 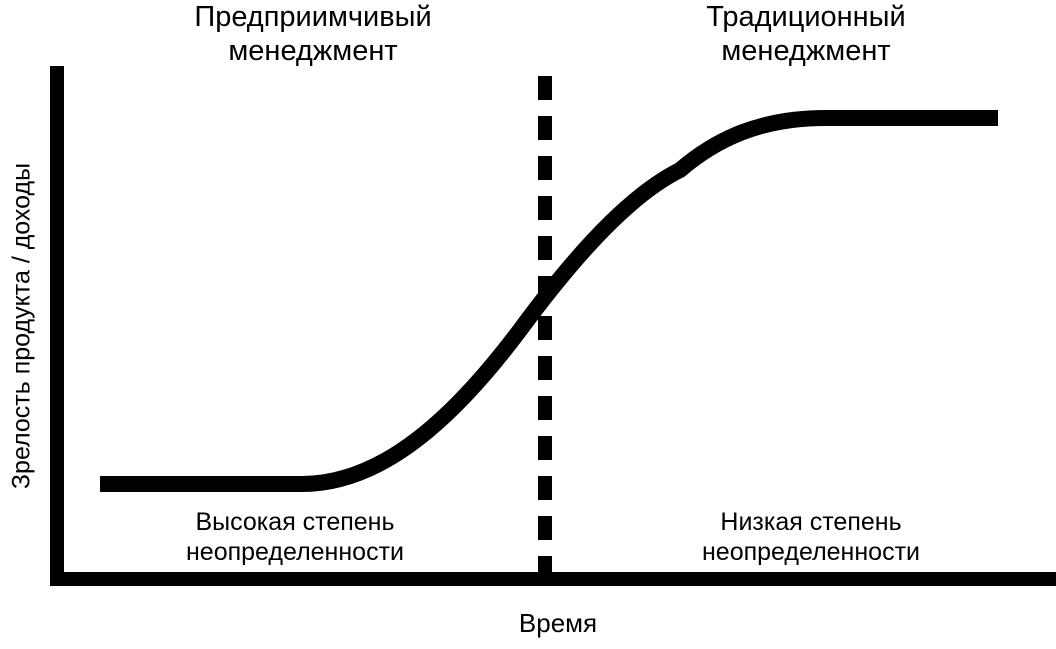 I want to click on left-uncertainty-line-1: Высокая степень, so click(x=295, y=522).